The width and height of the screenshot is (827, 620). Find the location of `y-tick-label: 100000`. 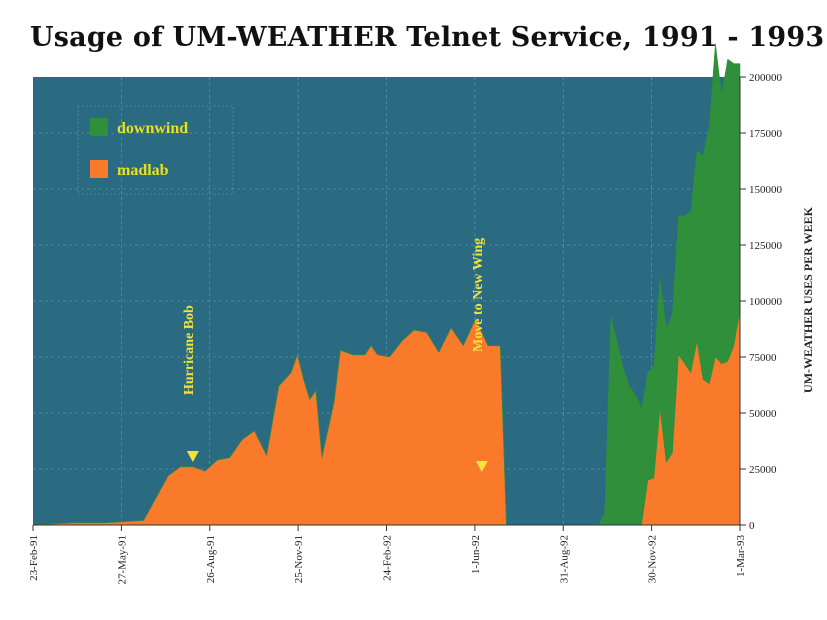

y-tick-label: 100000 is located at coordinates (766, 302).